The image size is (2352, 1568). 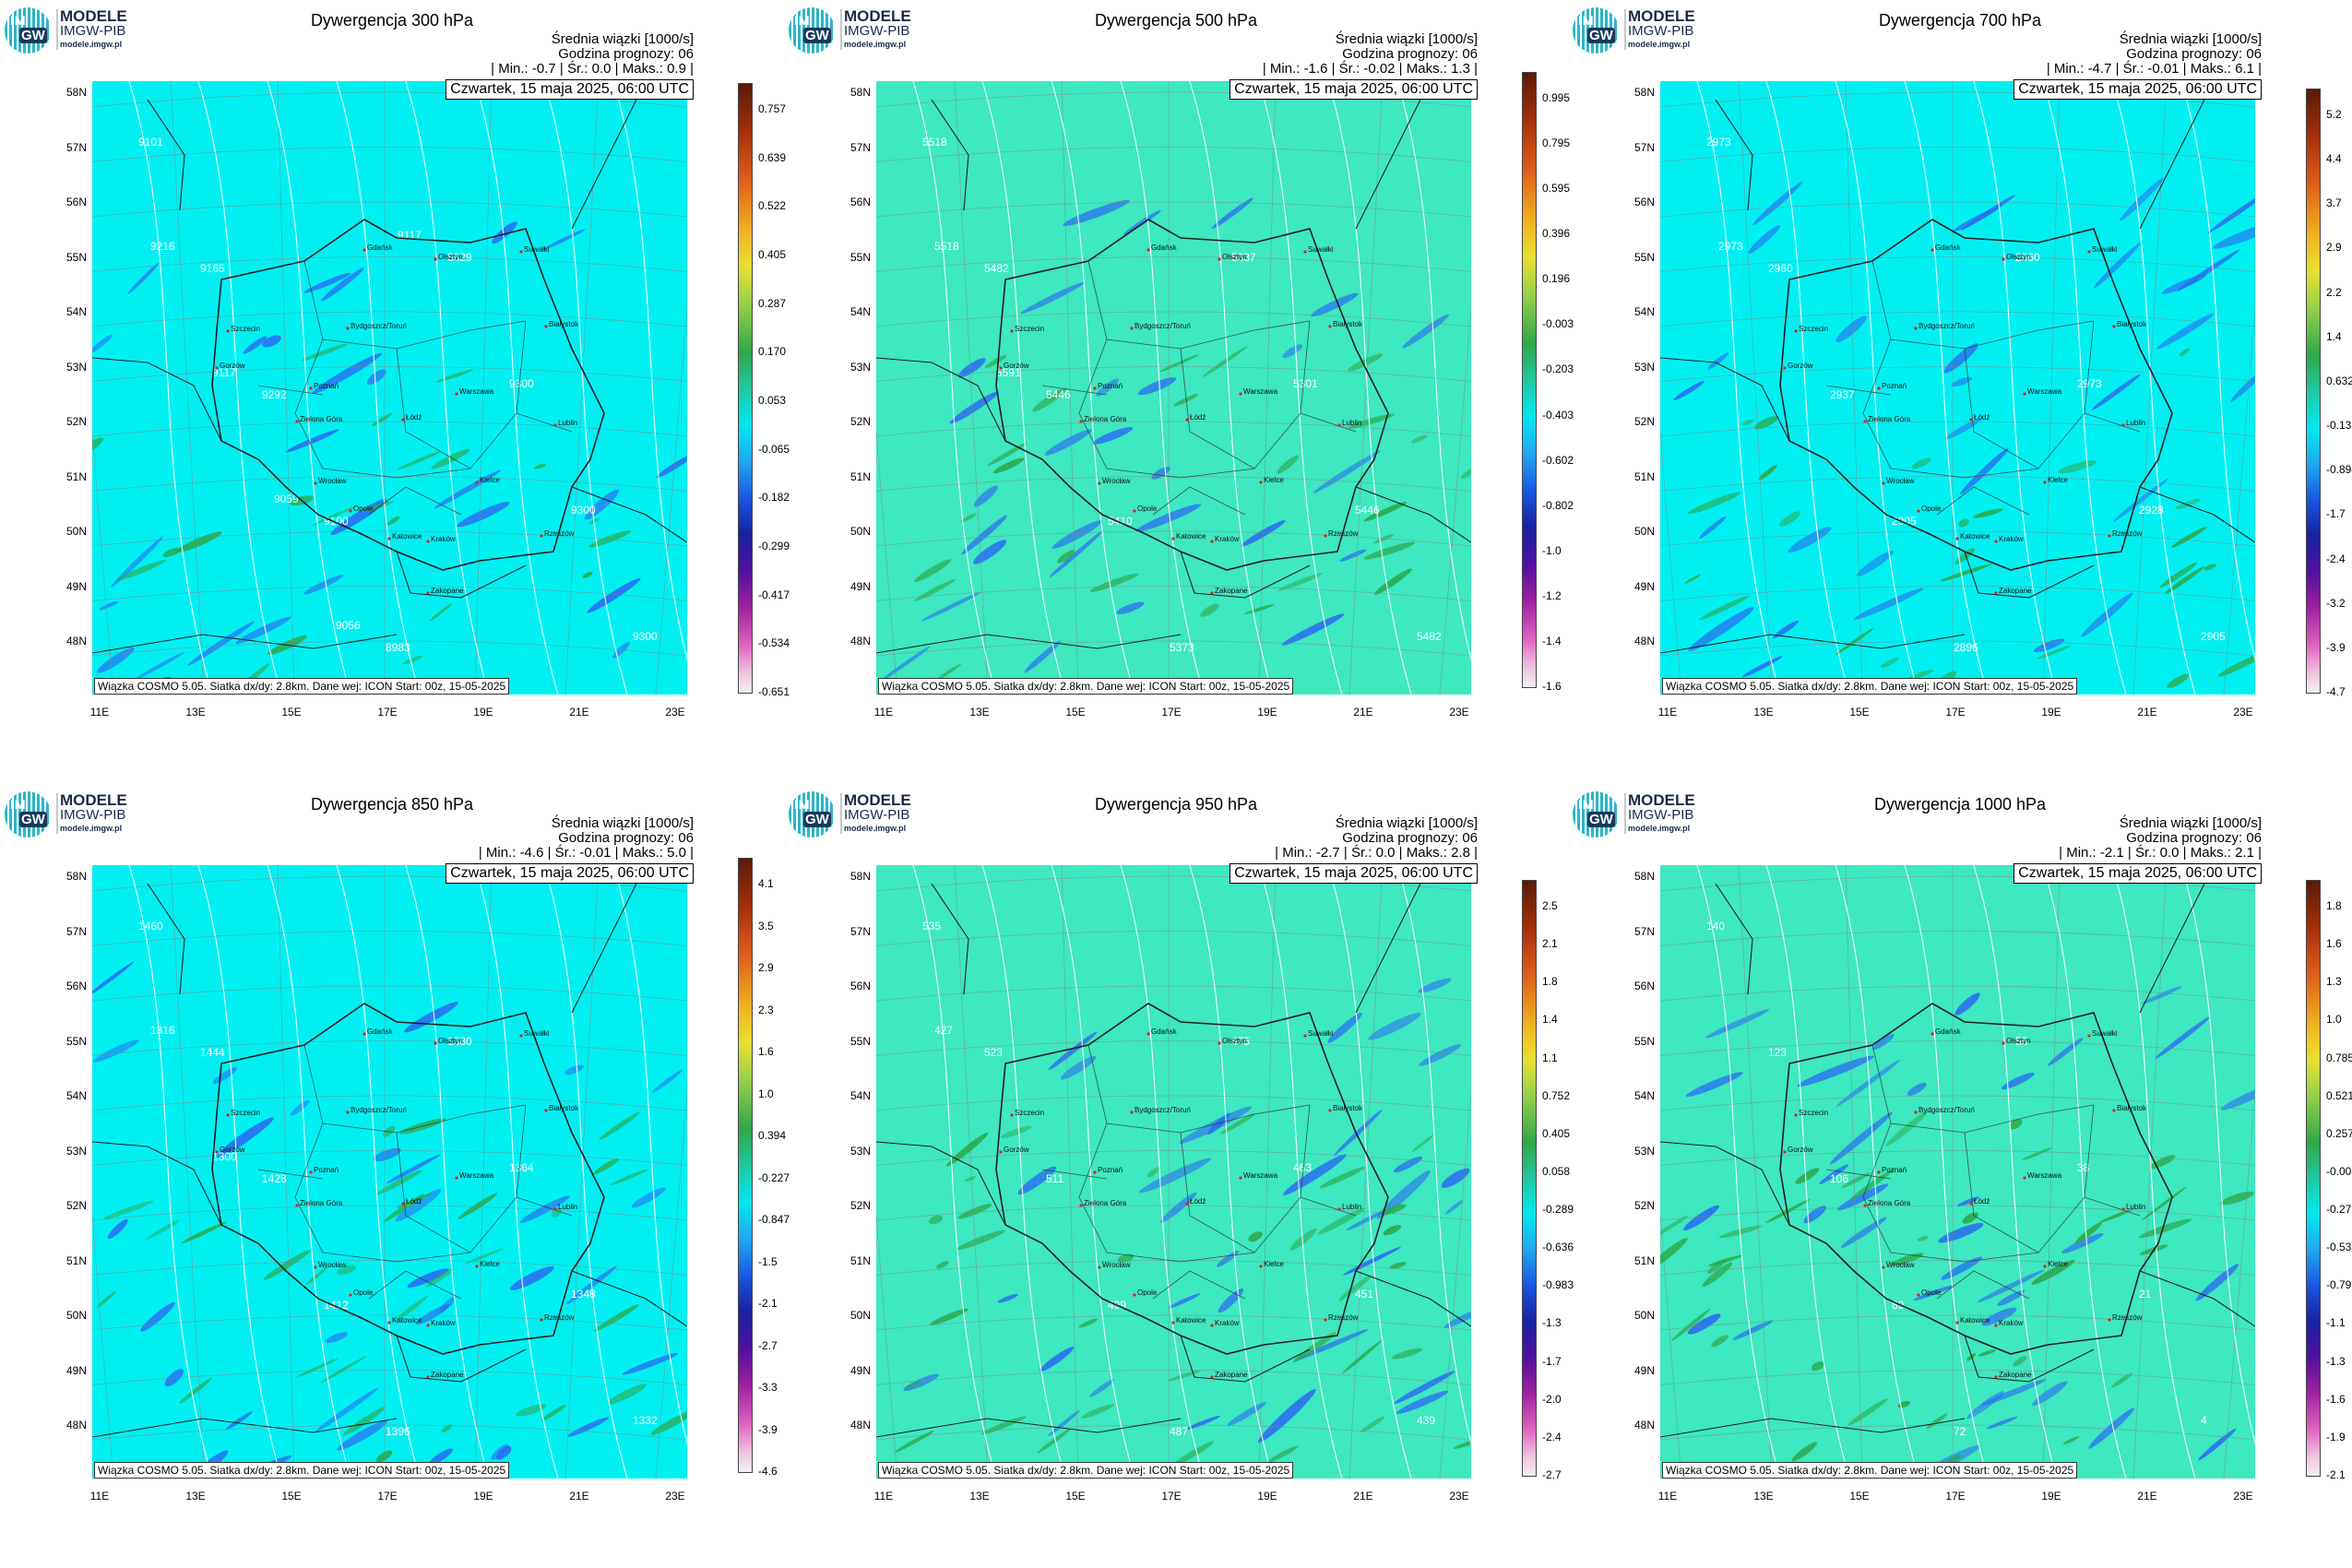 What do you see at coordinates (274, 394) in the screenshot?
I see `contour-label: 9292` at bounding box center [274, 394].